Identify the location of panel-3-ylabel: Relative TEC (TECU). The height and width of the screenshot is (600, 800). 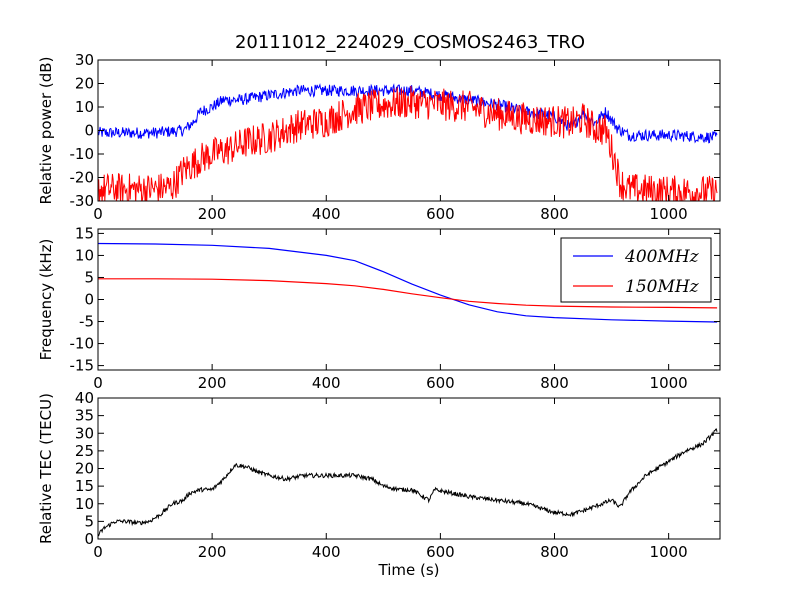
(46, 468).